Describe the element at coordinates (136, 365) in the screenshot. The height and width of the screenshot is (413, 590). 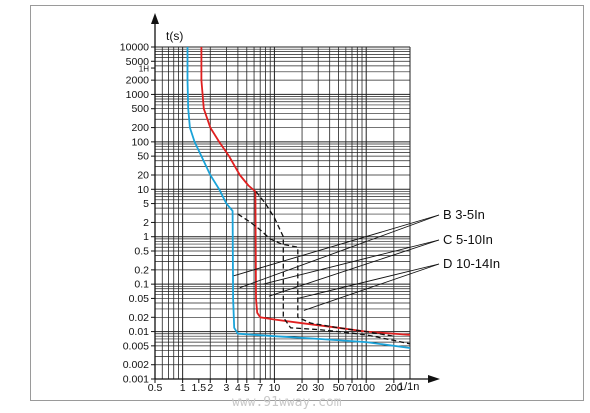
I see `y-tick-label: 0.002` at that location.